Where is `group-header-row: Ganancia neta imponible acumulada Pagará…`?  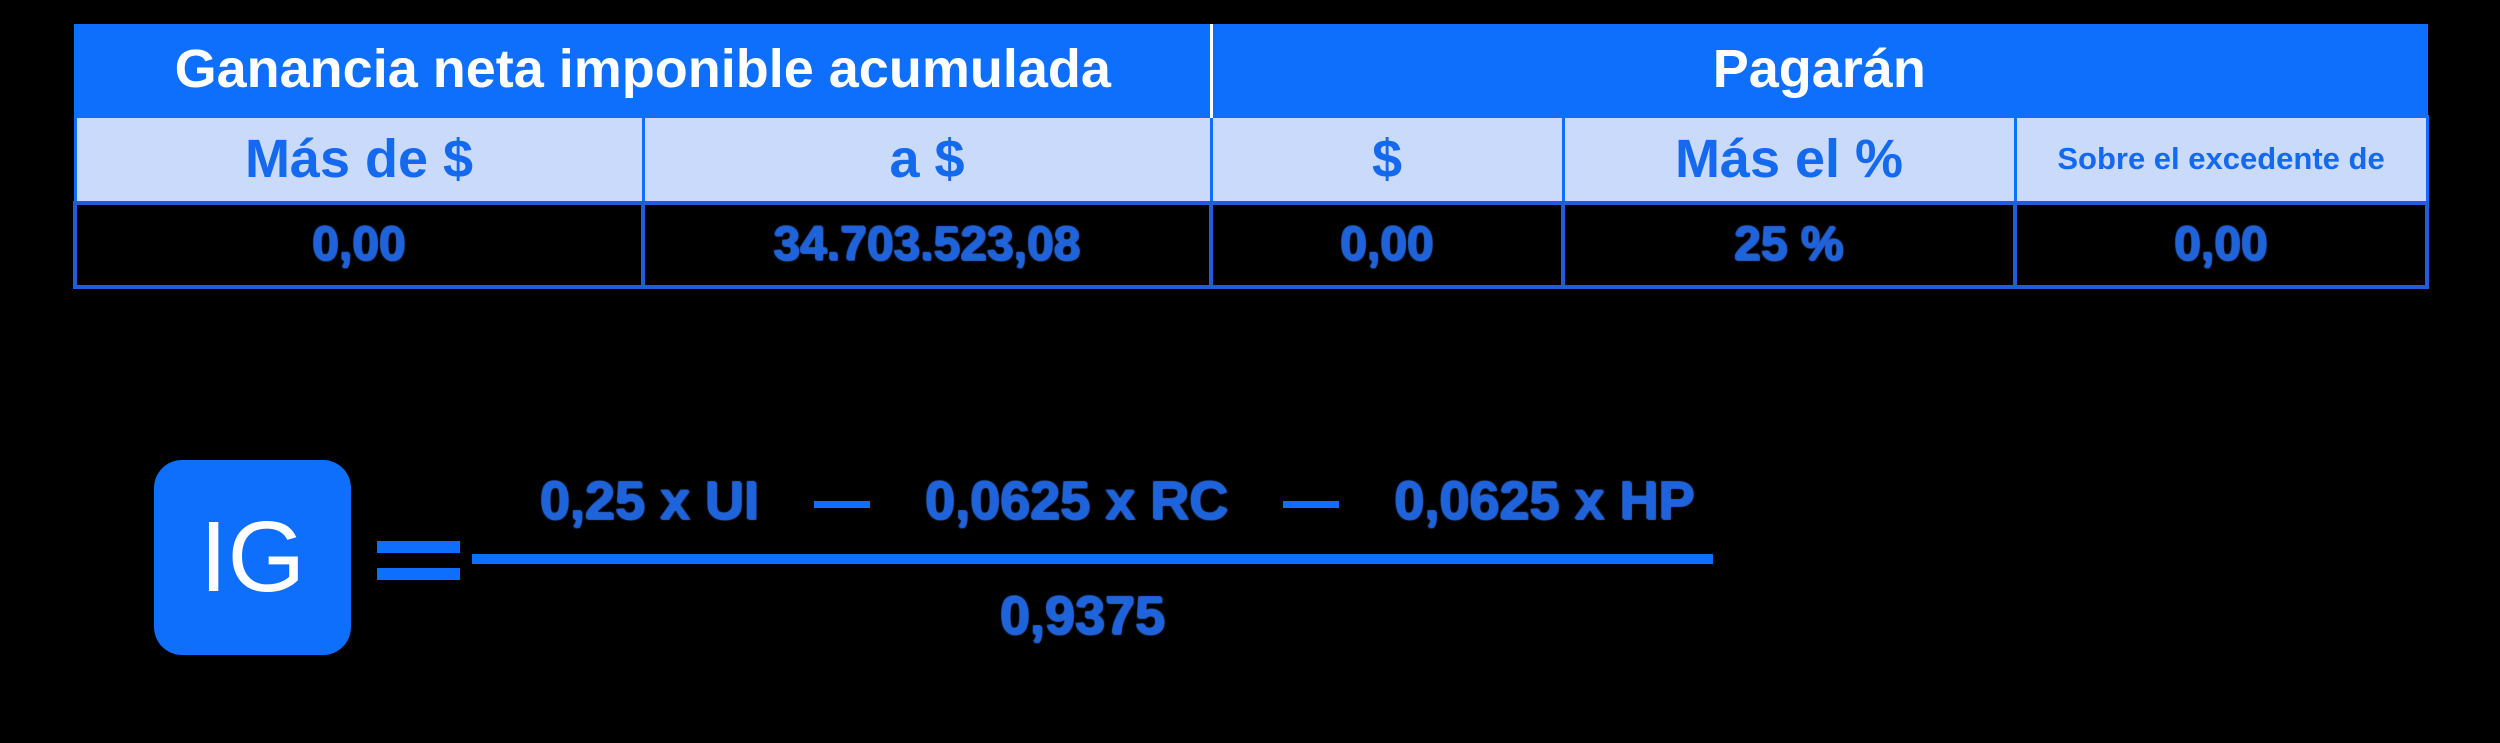 group-header-row: Ganancia neta imponible acumulada Pagará… is located at coordinates (1251, 70).